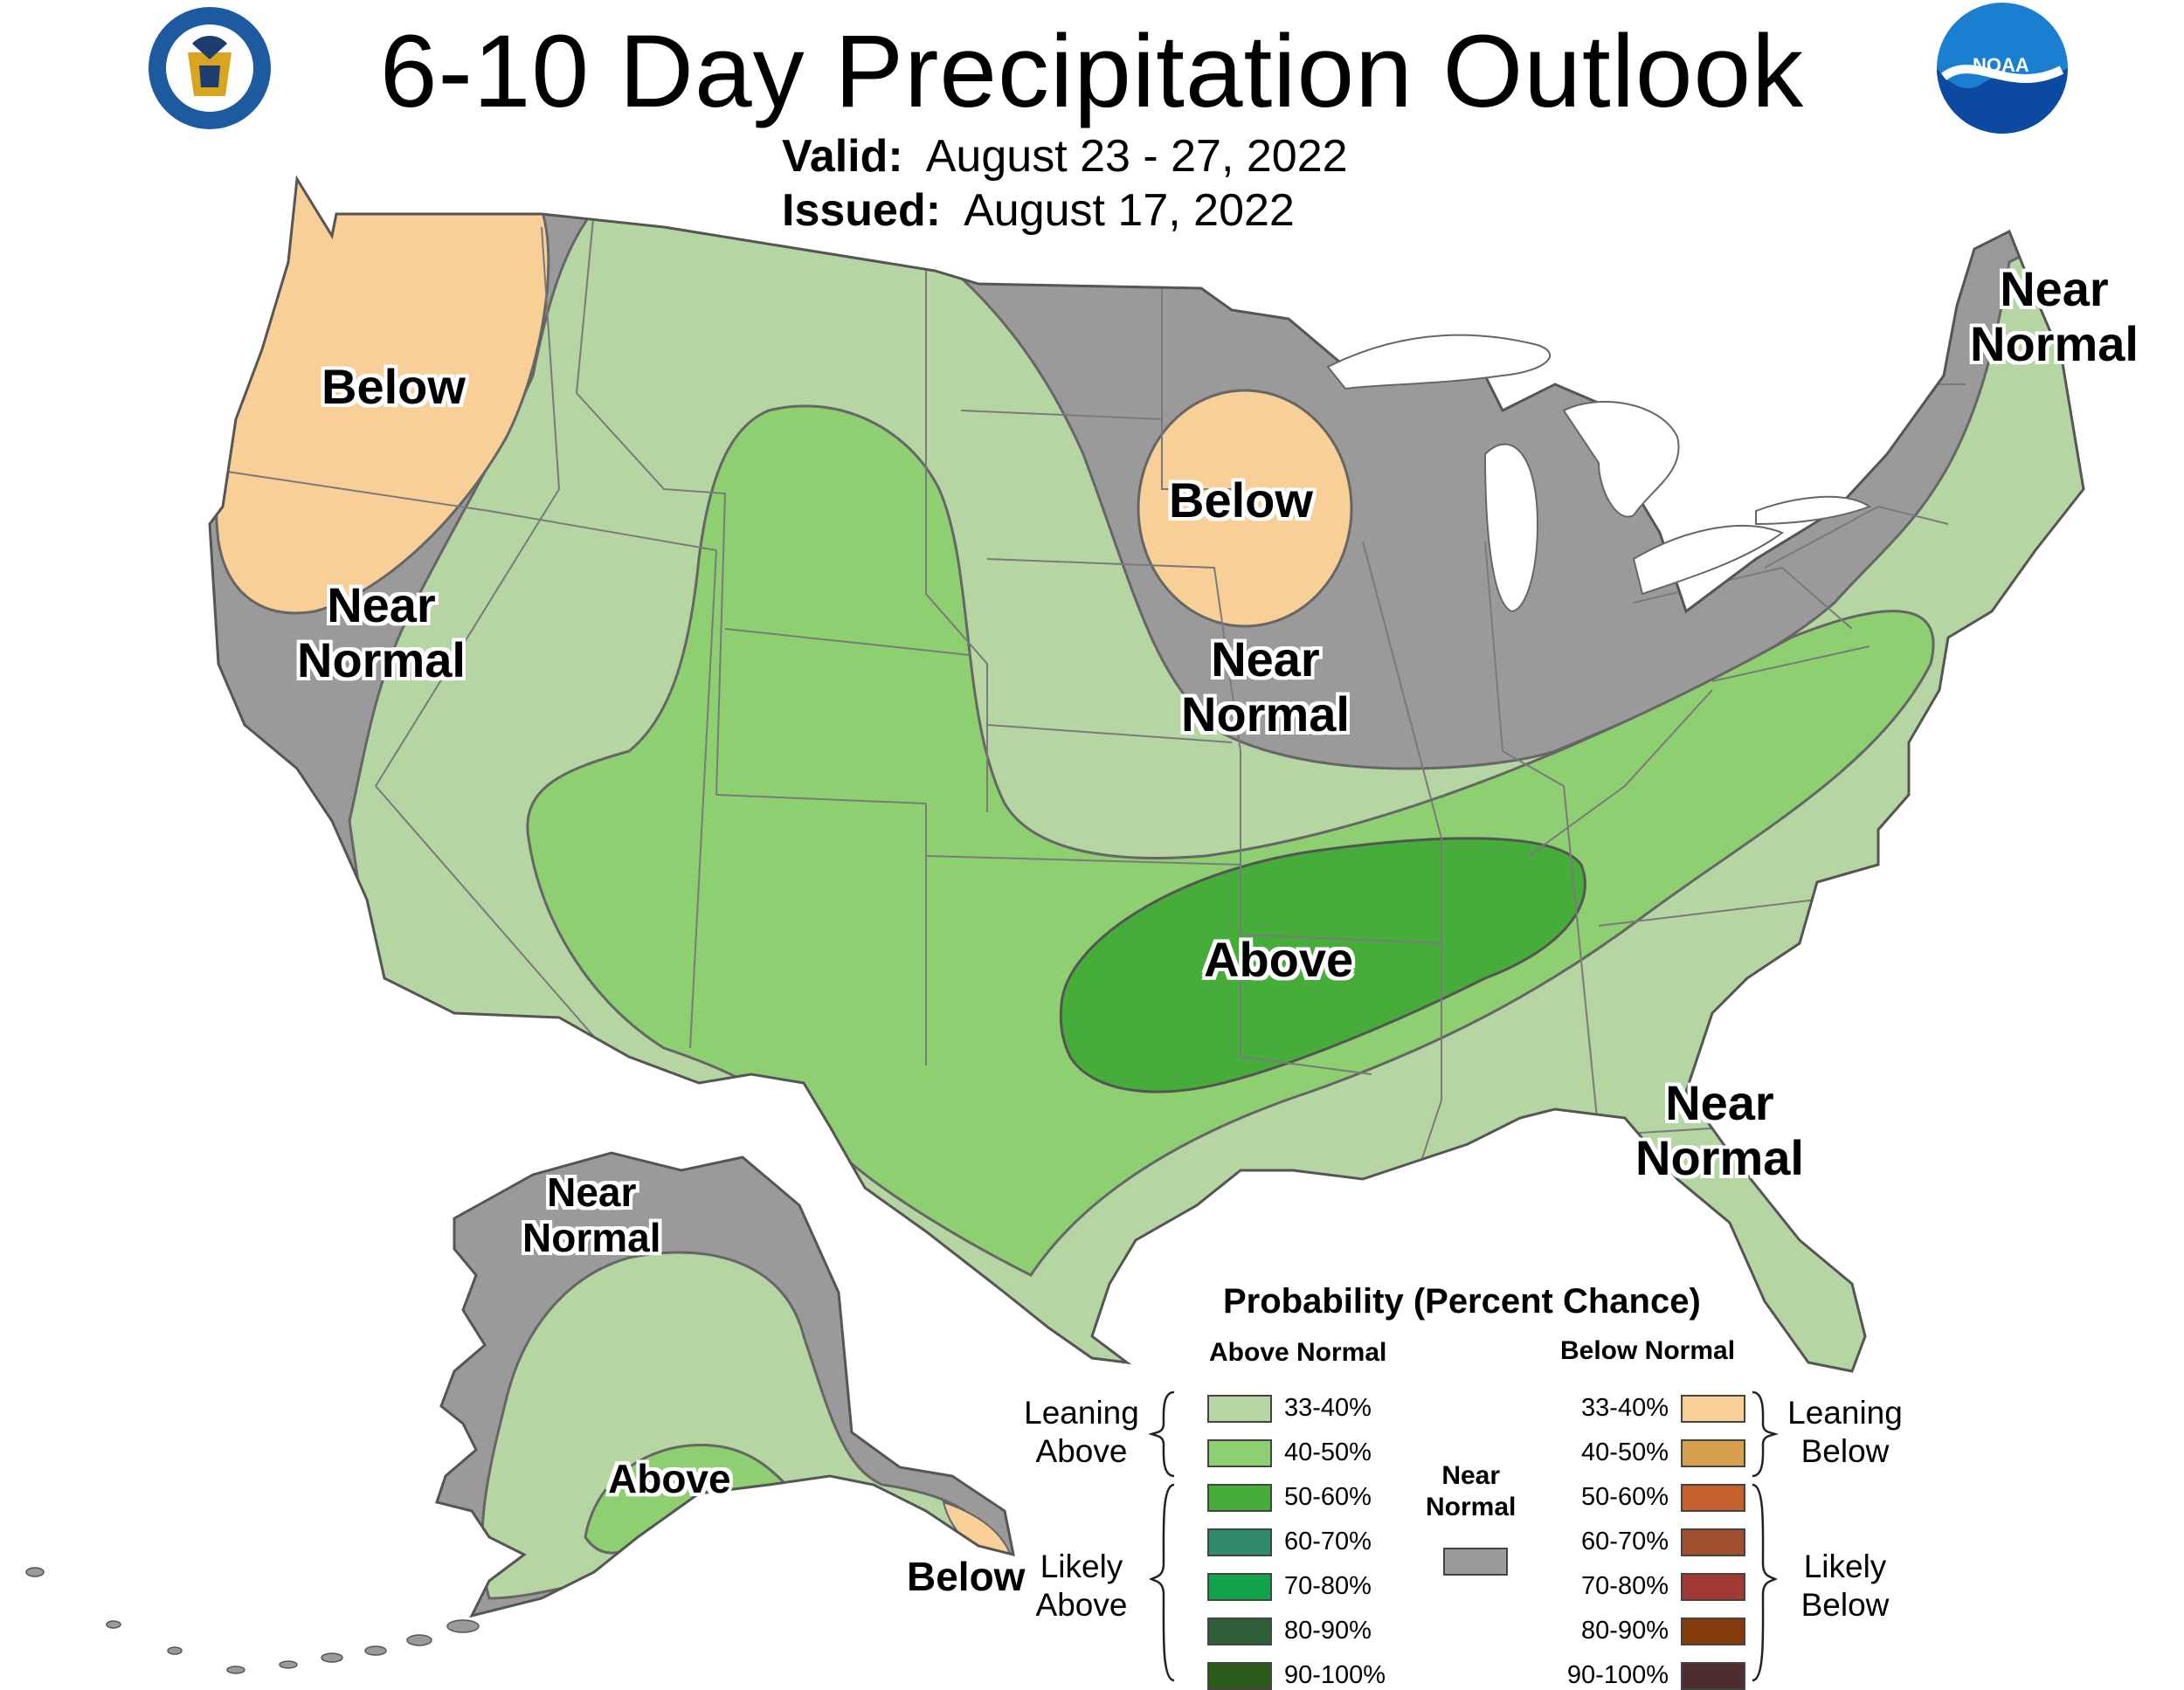 The height and width of the screenshot is (1690, 2184). I want to click on aleutian-islands, so click(252, 1620).